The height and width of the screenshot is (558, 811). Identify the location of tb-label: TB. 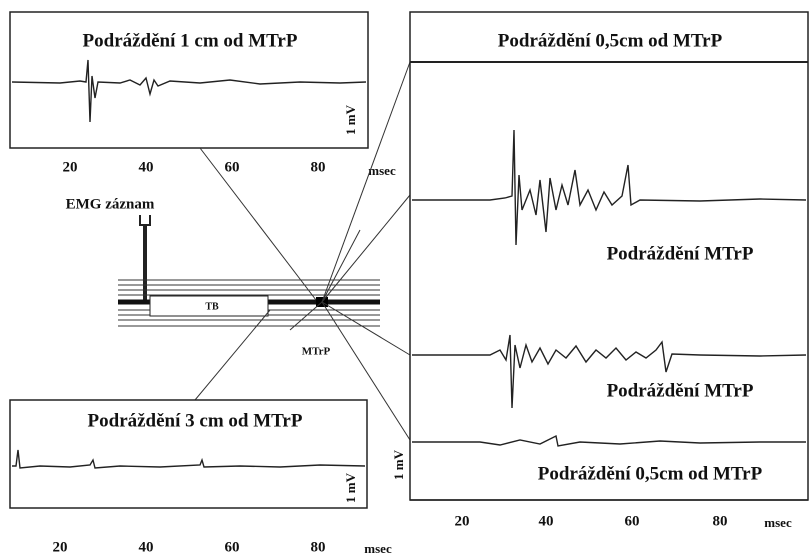
(212, 306).